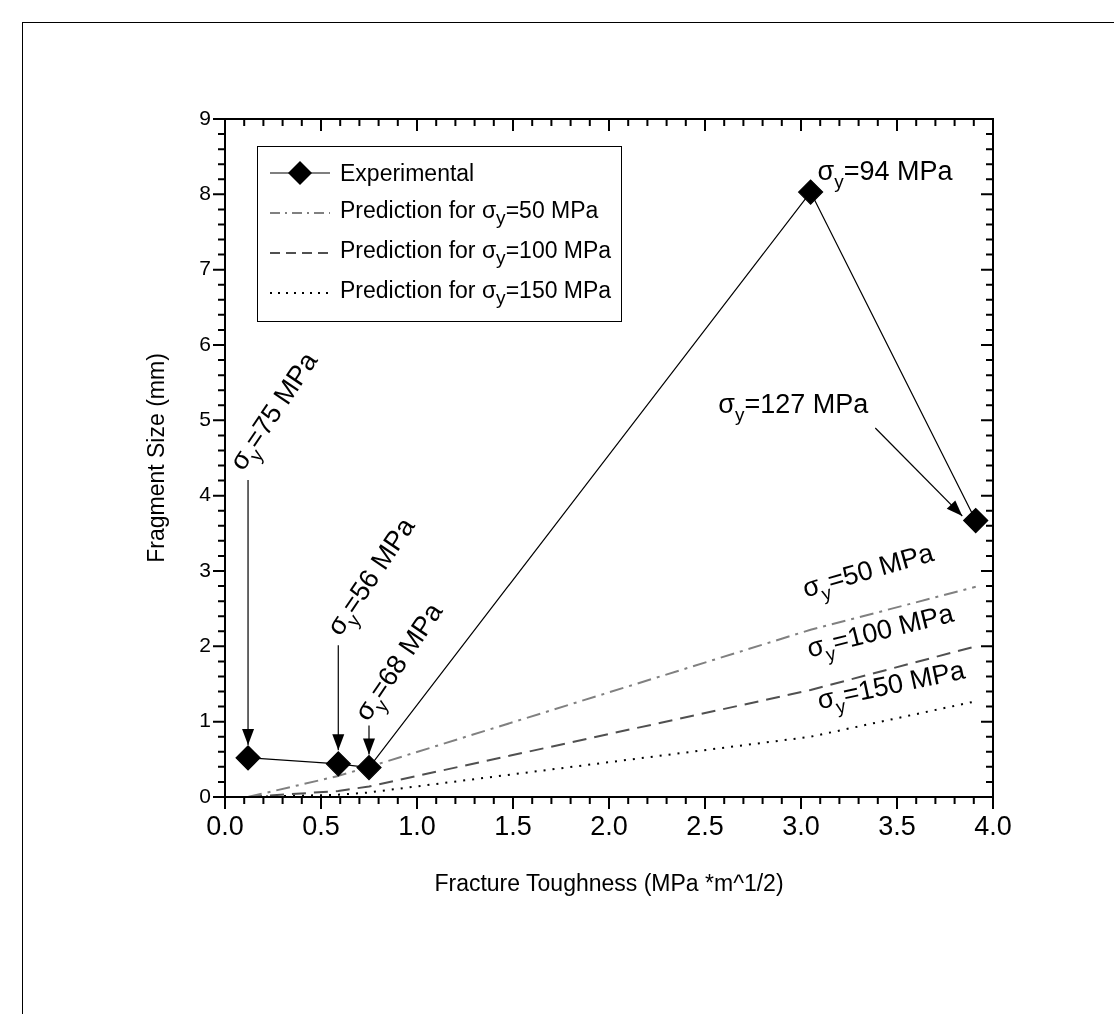  I want to click on x-tick-label: 4.0, so click(993, 825).